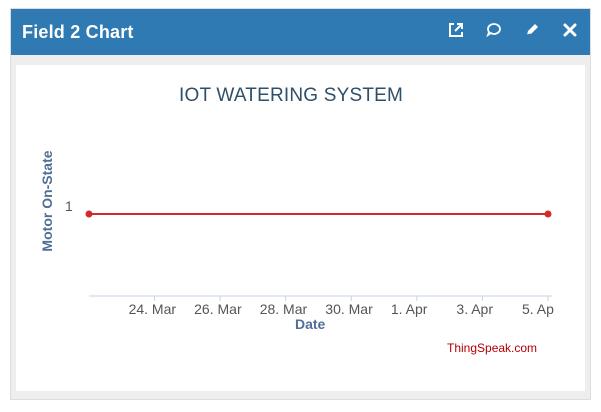 This screenshot has width=601, height=412. Describe the element at coordinates (218, 309) in the screenshot. I see `x-tick-label: 26. Mar` at that location.